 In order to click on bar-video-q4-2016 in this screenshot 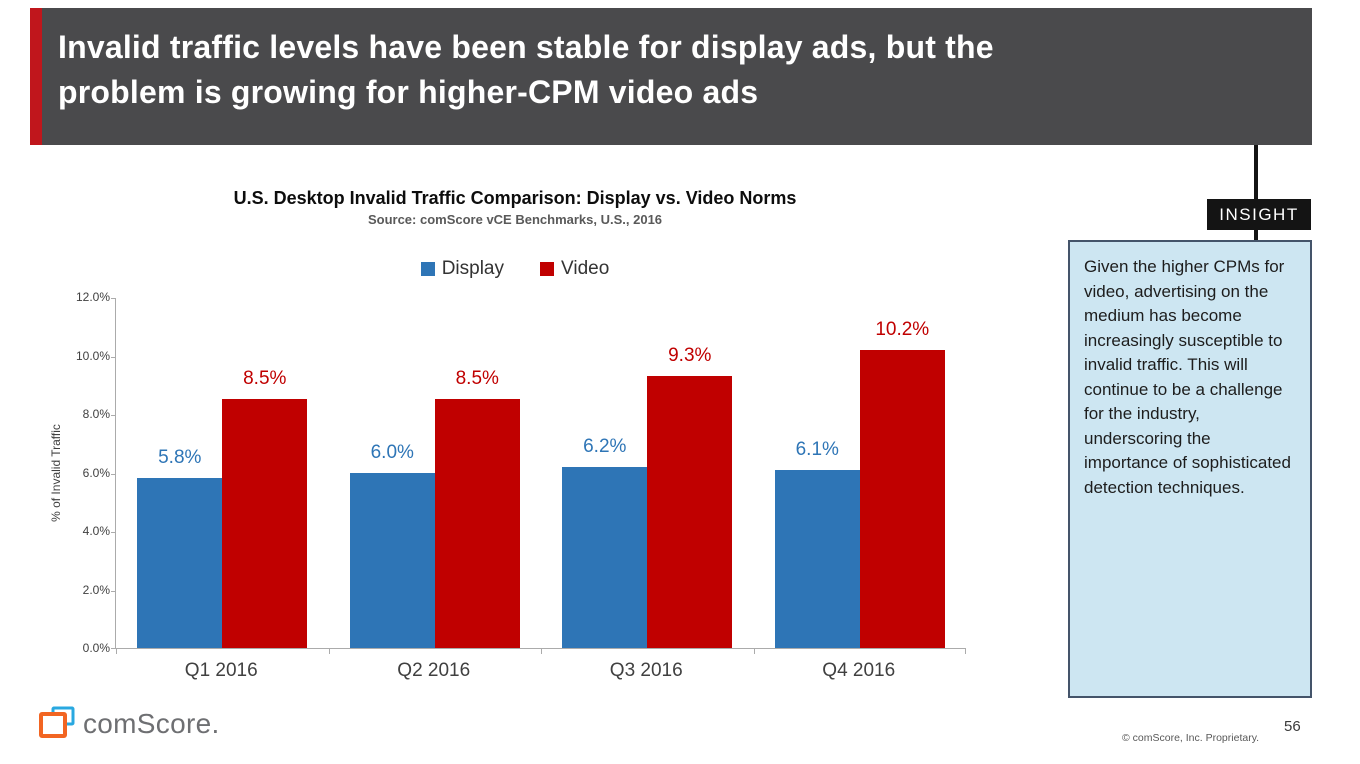, I will do `click(902, 498)`.